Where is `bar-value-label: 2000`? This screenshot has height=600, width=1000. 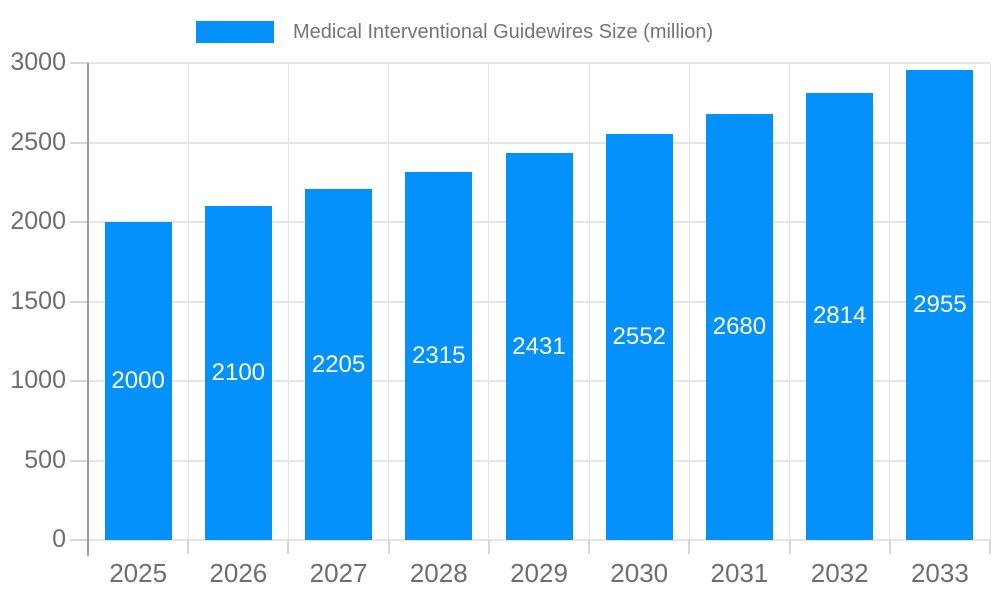
bar-value-label: 2000 is located at coordinates (138, 380).